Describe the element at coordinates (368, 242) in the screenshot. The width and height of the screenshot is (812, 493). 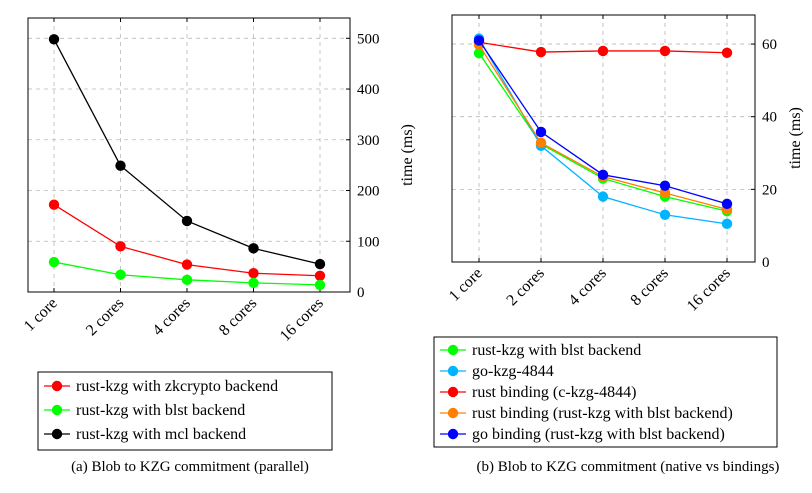
I see `chart-a-ytick-label: 100` at that location.